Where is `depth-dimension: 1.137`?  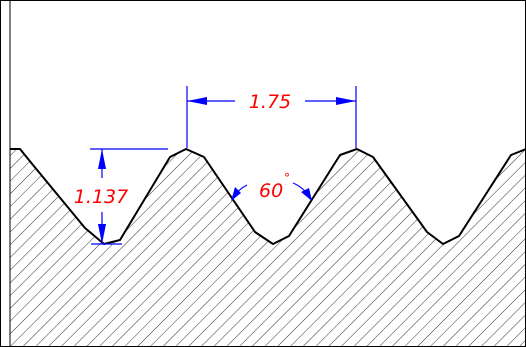
depth-dimension: 1.137 is located at coordinates (121, 196).